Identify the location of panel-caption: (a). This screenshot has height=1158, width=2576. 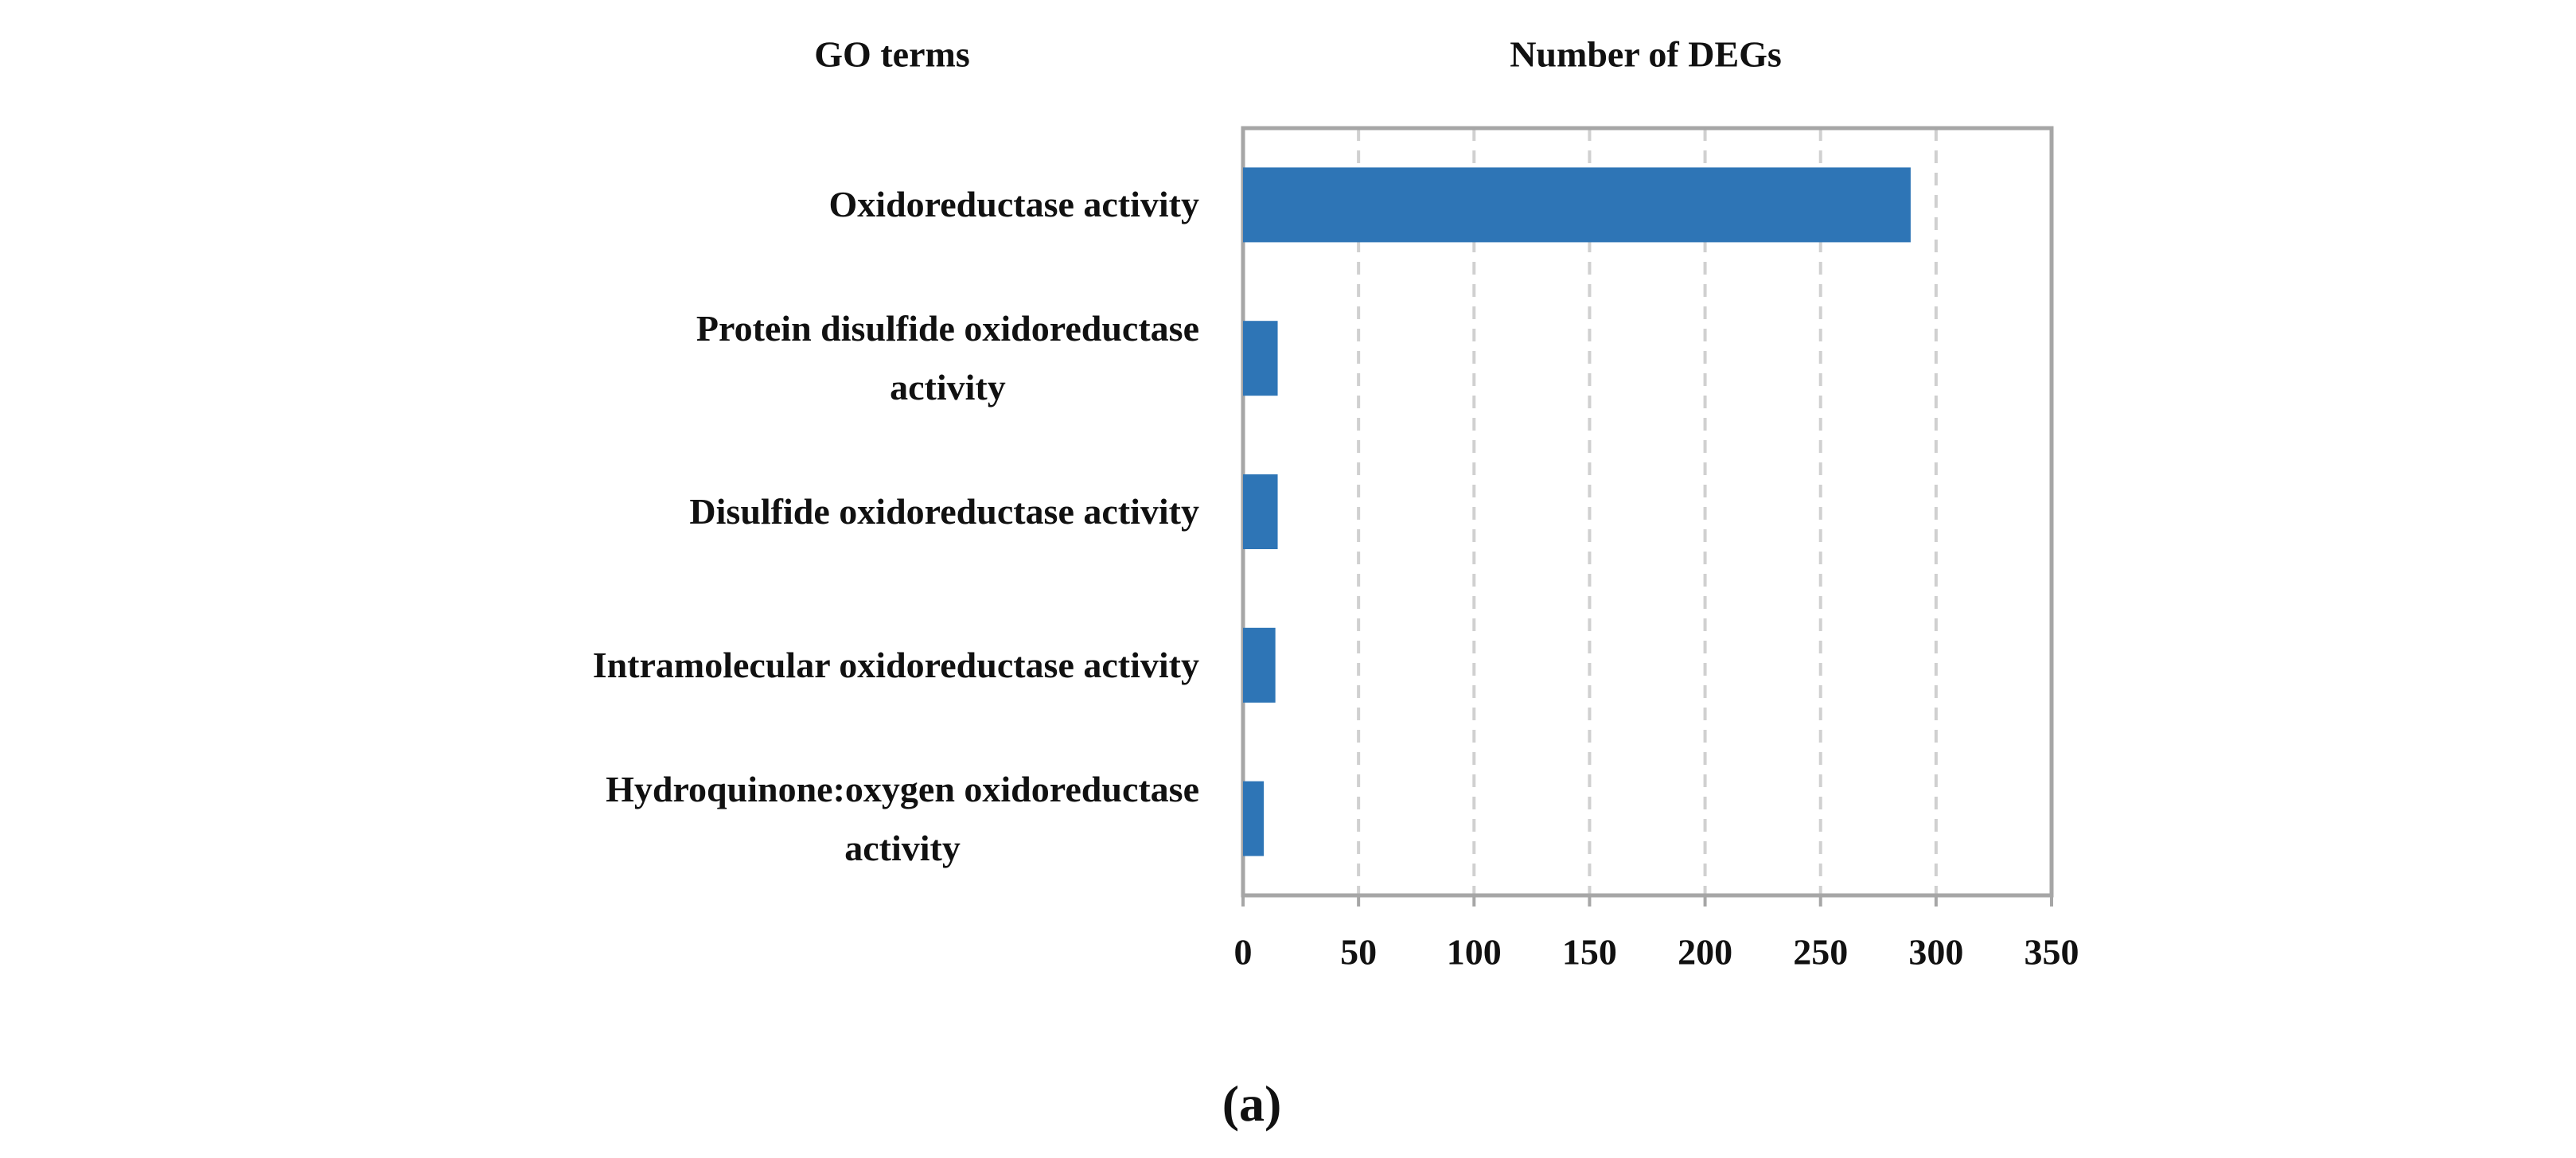
(1252, 1103).